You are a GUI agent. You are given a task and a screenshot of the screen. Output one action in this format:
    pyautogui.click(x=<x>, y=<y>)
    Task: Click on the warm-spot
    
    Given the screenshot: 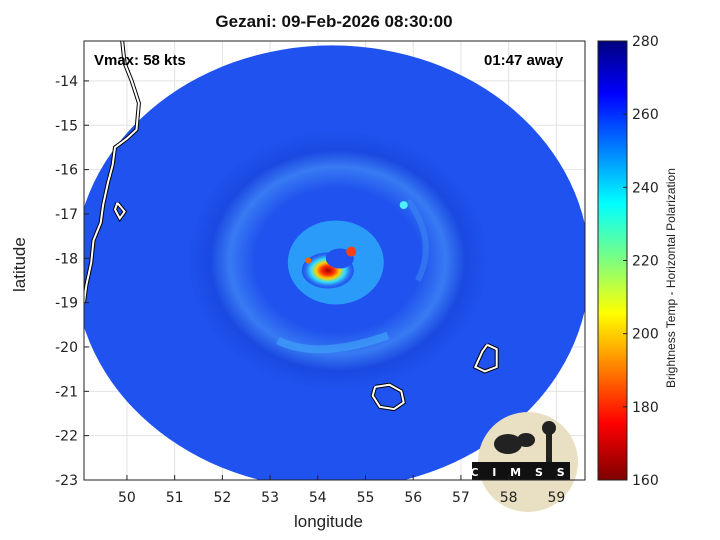 What is the action you would take?
    pyautogui.click(x=403, y=205)
    